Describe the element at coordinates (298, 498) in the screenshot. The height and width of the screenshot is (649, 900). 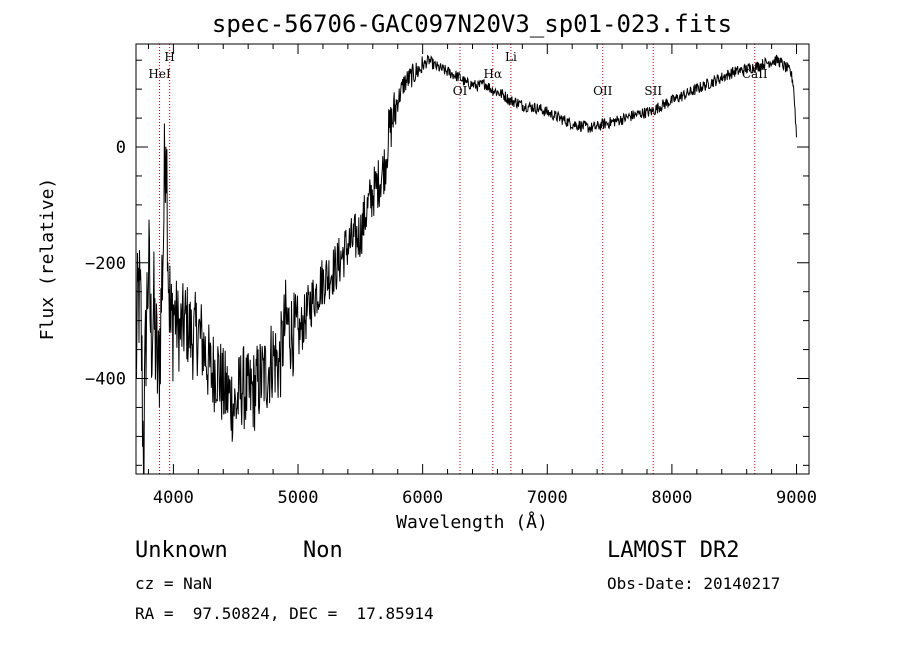
I see `x-tick-label: 5000` at that location.